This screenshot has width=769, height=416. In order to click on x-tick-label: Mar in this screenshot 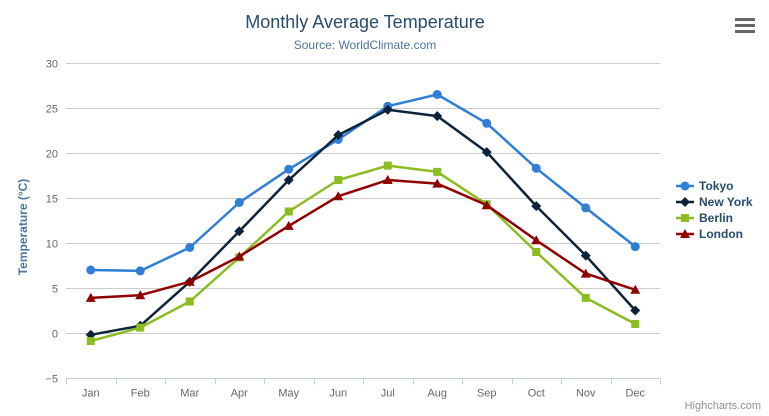, I will do `click(189, 394)`.